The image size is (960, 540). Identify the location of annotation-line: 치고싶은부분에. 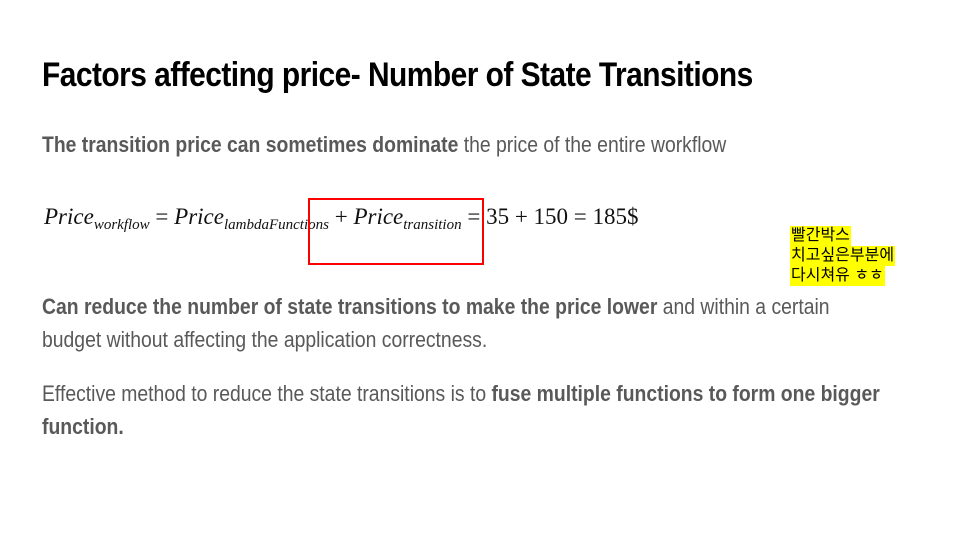
(843, 256).